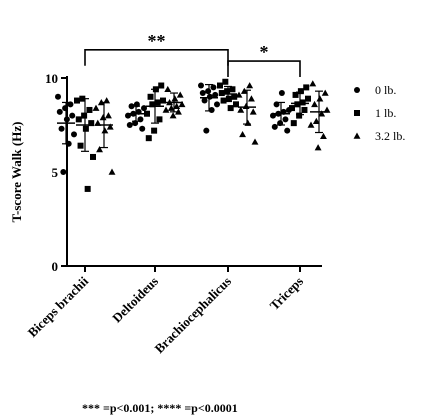  Describe the element at coordinates (160, 408) in the screenshot. I see `footnote: *** =p<0.001; **** =p<0.0001` at that location.